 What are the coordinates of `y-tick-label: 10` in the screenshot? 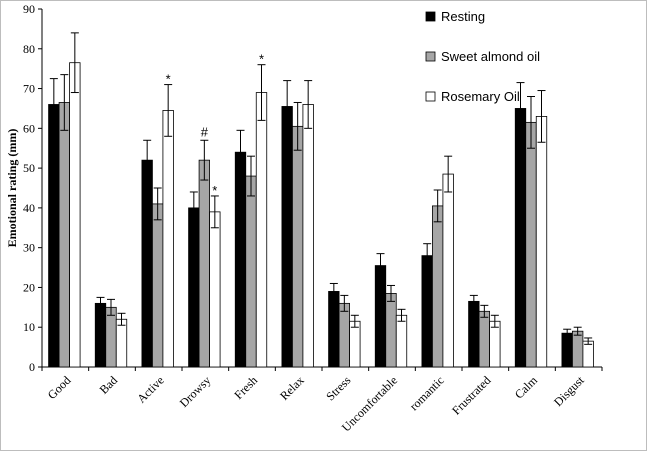 It's located at (29, 327).